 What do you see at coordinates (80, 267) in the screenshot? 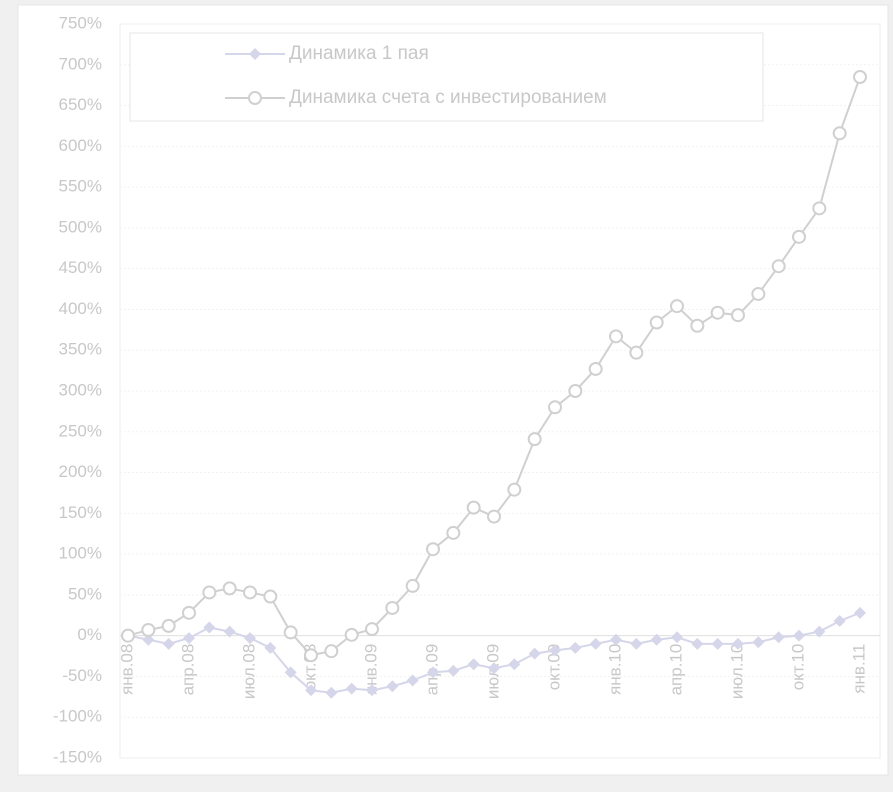
I see `y-tick-label: 450%` at bounding box center [80, 267].